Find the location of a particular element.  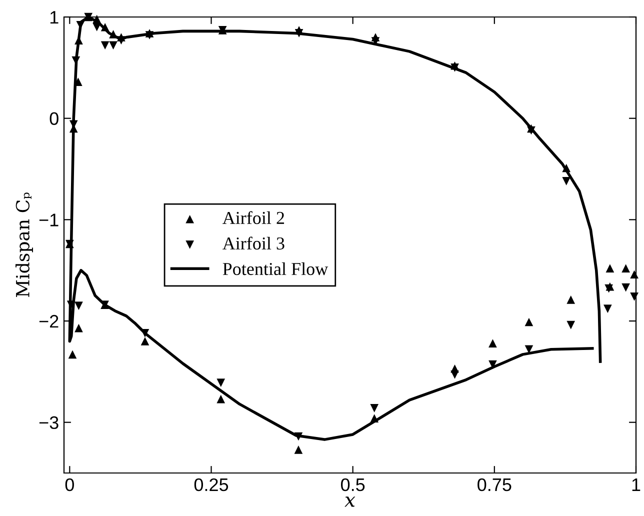

x-tick-label: 0 is located at coordinates (69, 485).